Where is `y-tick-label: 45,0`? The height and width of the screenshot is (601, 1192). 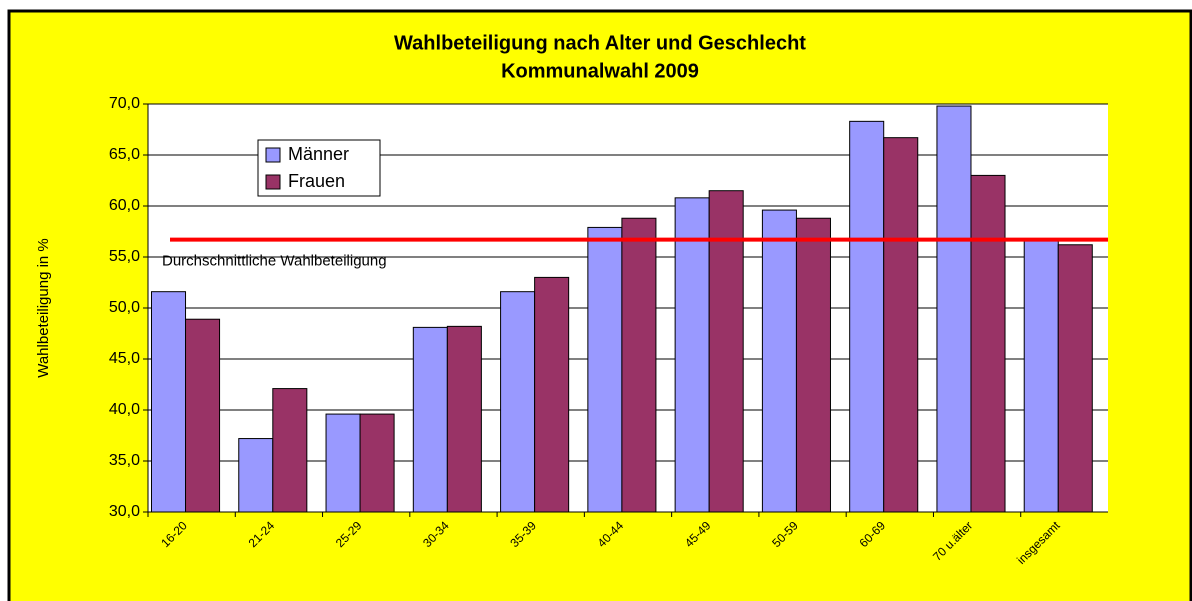
y-tick-label: 45,0 is located at coordinates (124, 358).